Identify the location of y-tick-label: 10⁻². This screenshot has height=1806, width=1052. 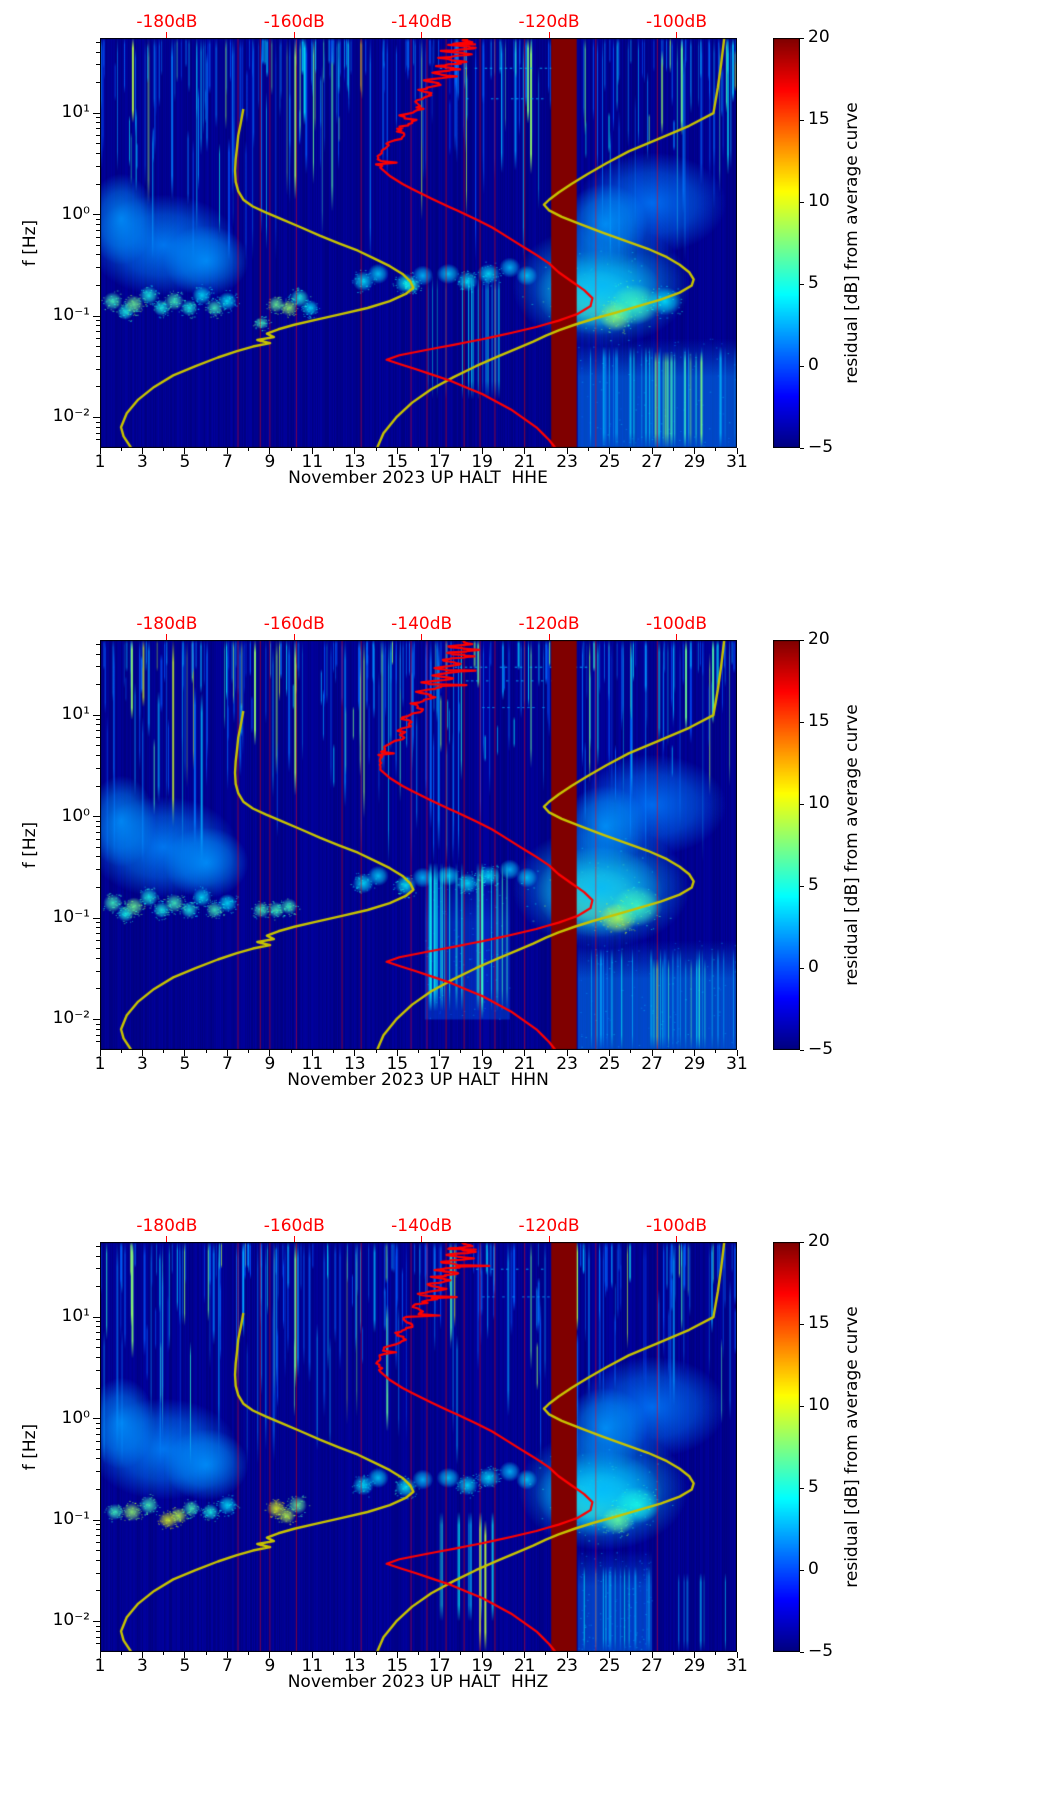
(71, 1018).